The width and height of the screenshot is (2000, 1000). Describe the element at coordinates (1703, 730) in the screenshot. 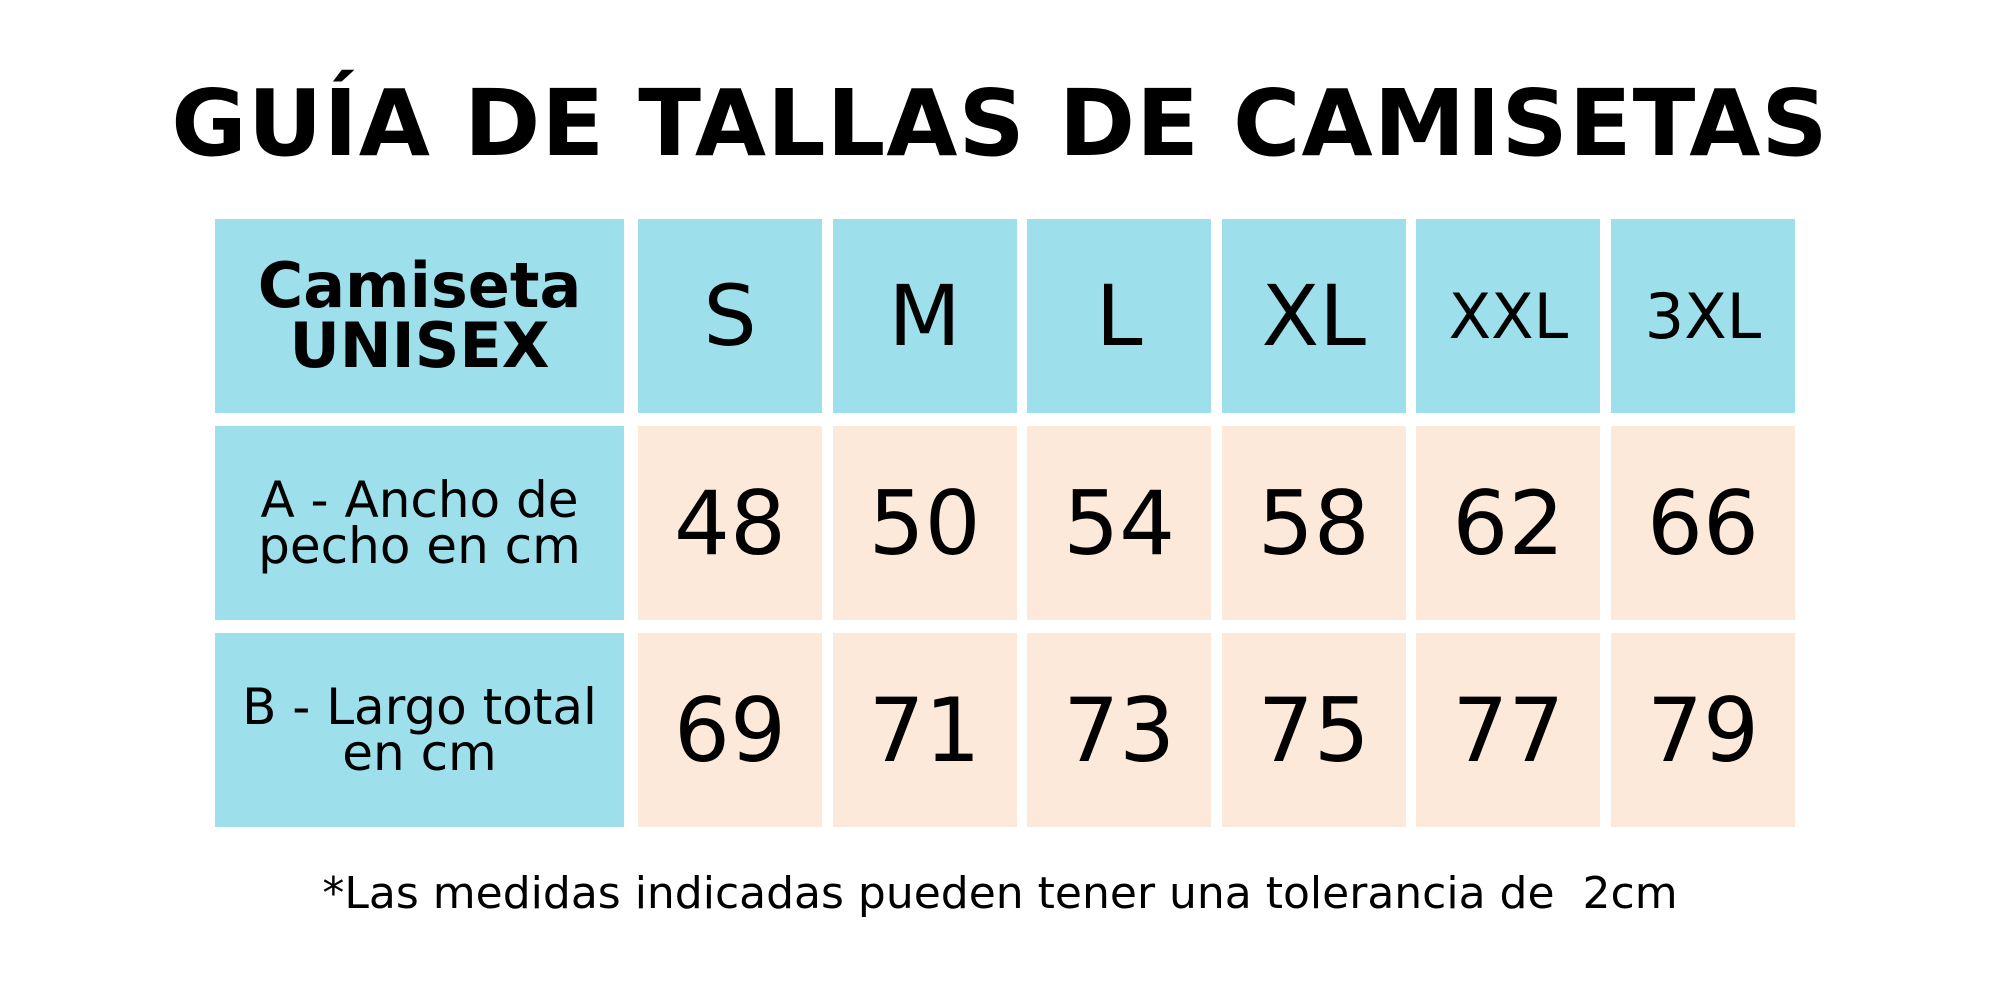

I see `measurement: 79` at that location.